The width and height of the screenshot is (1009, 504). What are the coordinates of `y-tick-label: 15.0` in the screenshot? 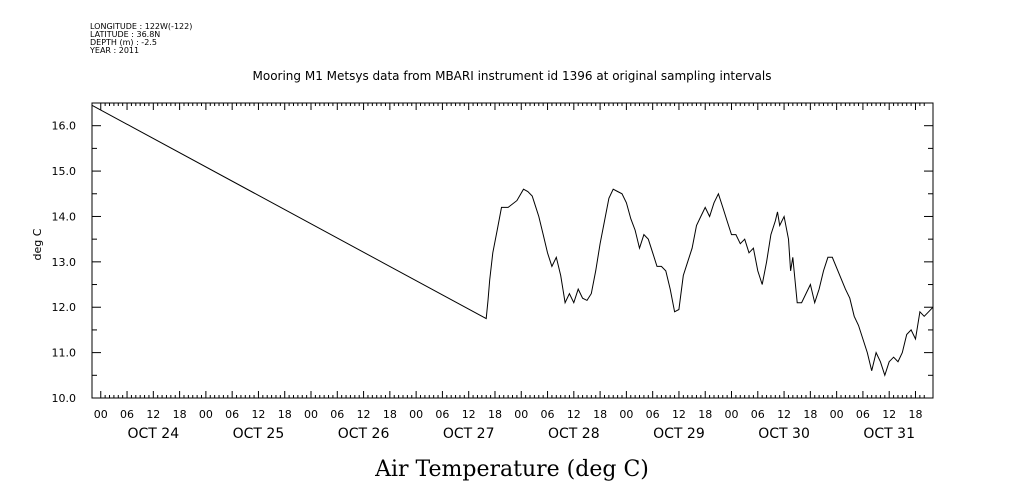 It's located at (64, 171).